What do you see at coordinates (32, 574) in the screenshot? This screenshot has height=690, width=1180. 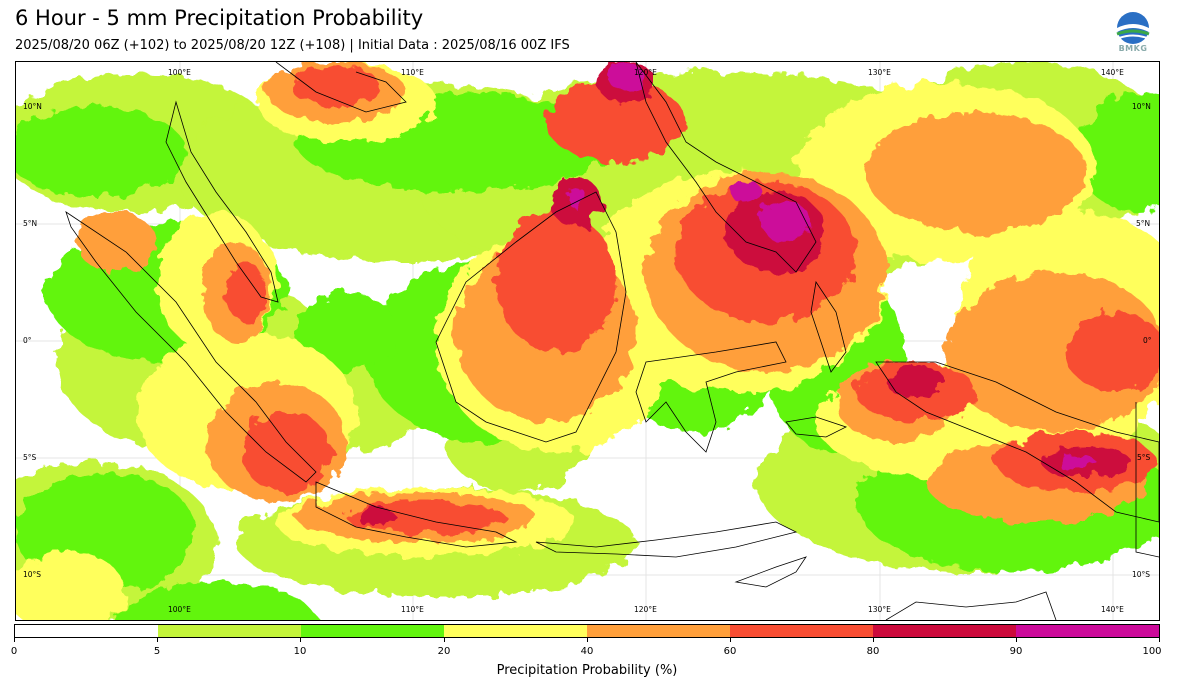 I see `lat-label-10s-left: 10°S` at bounding box center [32, 574].